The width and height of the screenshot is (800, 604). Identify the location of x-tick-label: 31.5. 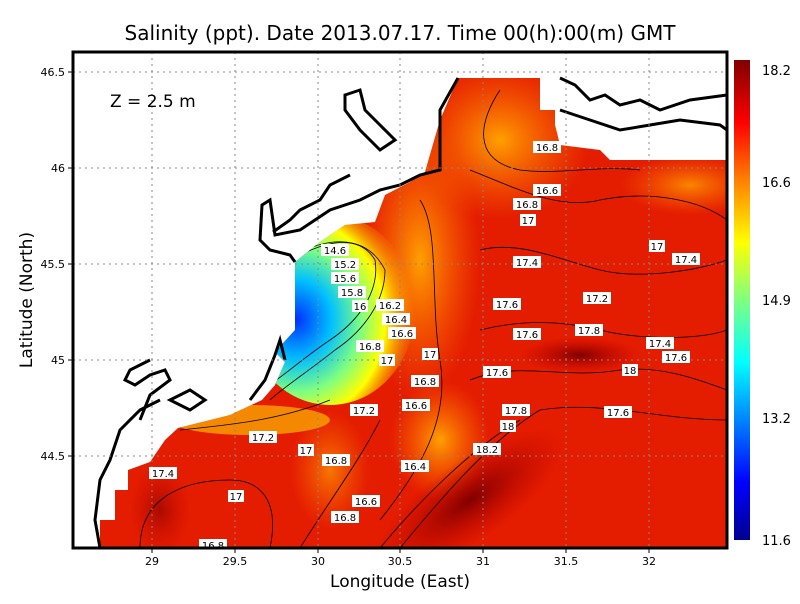
(566, 561).